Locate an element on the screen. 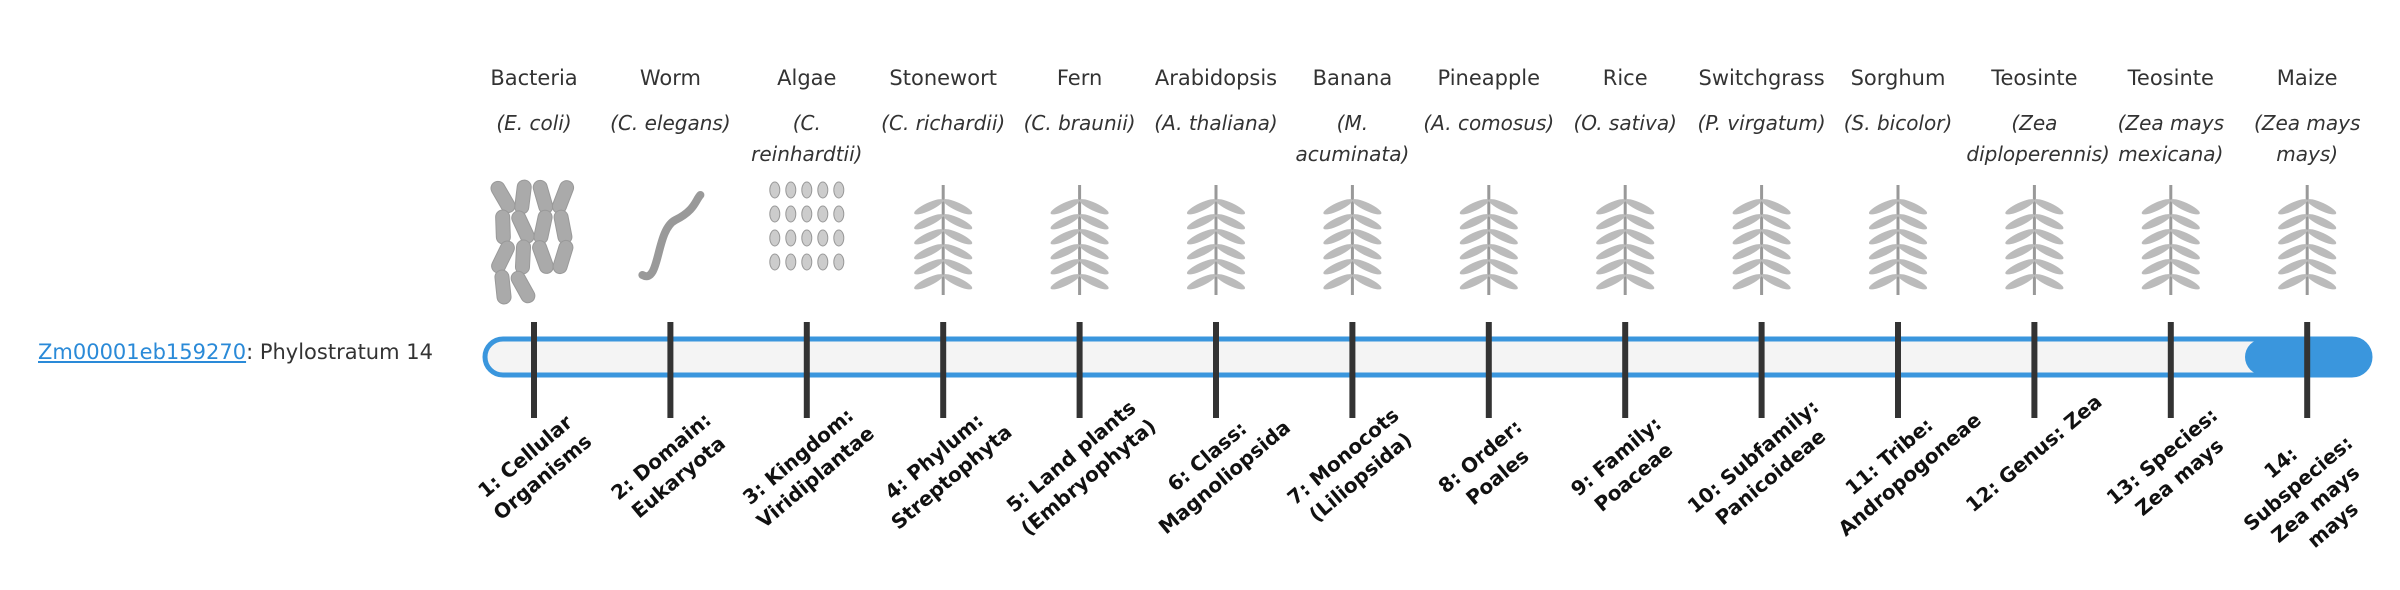  organism-species: (O. sativa) is located at coordinates (1625, 123).